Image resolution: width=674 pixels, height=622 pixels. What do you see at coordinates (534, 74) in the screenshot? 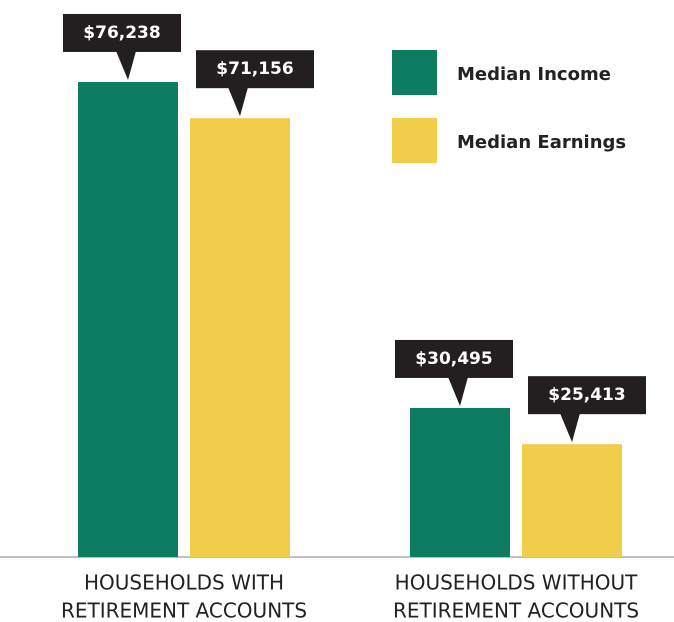
I see `legend-label: Median Income` at bounding box center [534, 74].